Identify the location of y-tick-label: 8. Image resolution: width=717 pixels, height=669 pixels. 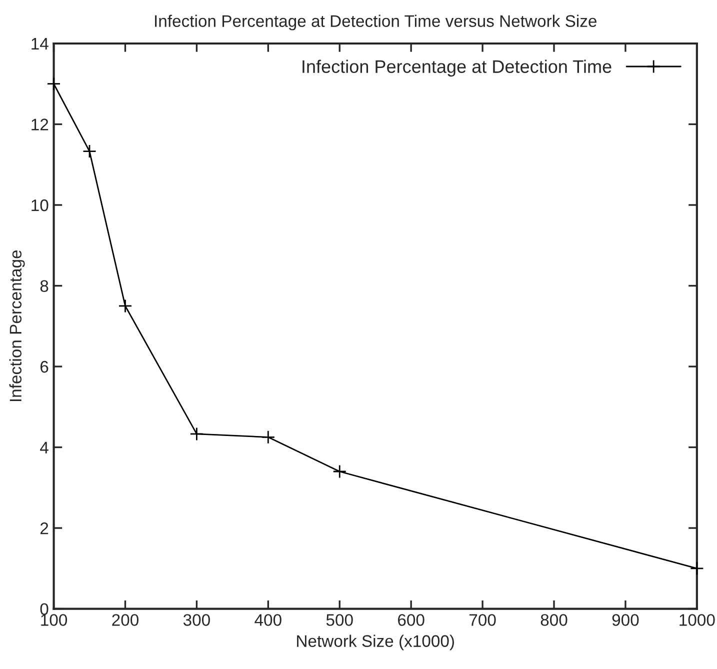
(44, 286).